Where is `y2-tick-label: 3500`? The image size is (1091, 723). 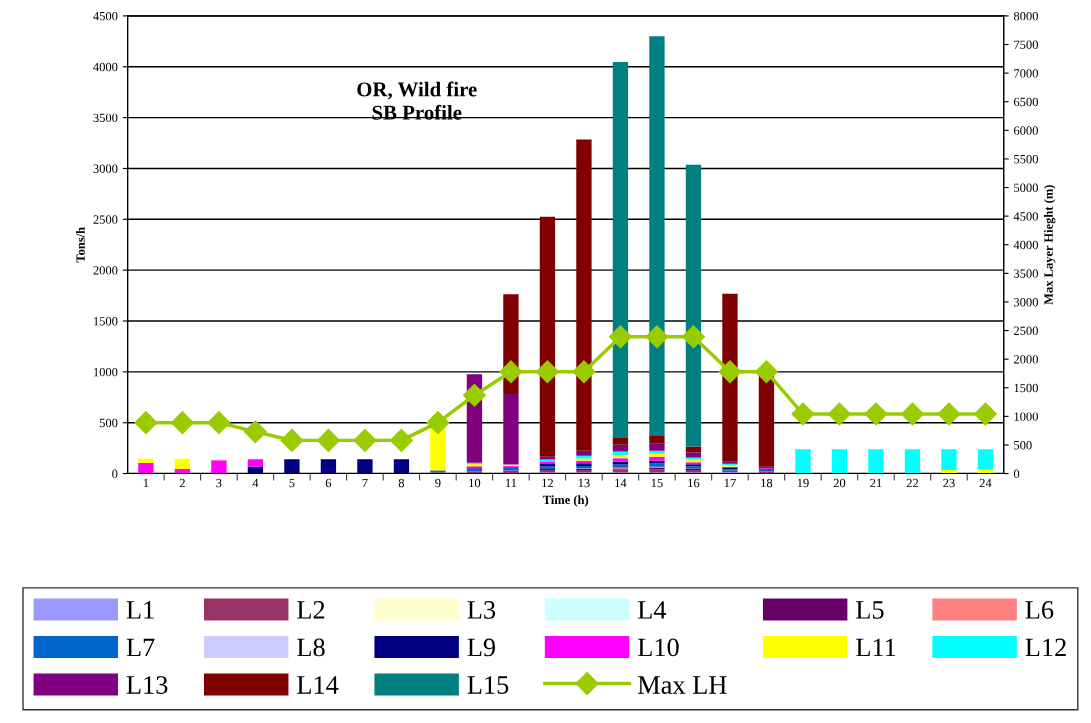
y2-tick-label: 3500 is located at coordinates (1026, 273).